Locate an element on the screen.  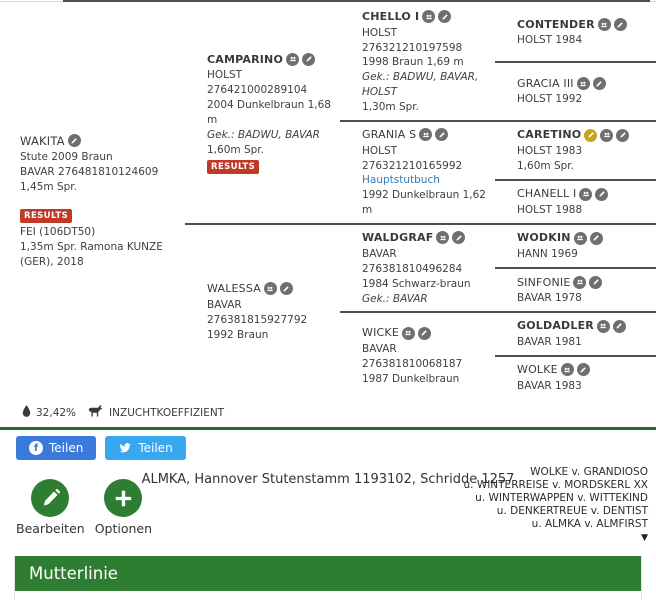
pedigree-entry: CHANELL I HOLST 1988 is located at coordinates (575, 201).